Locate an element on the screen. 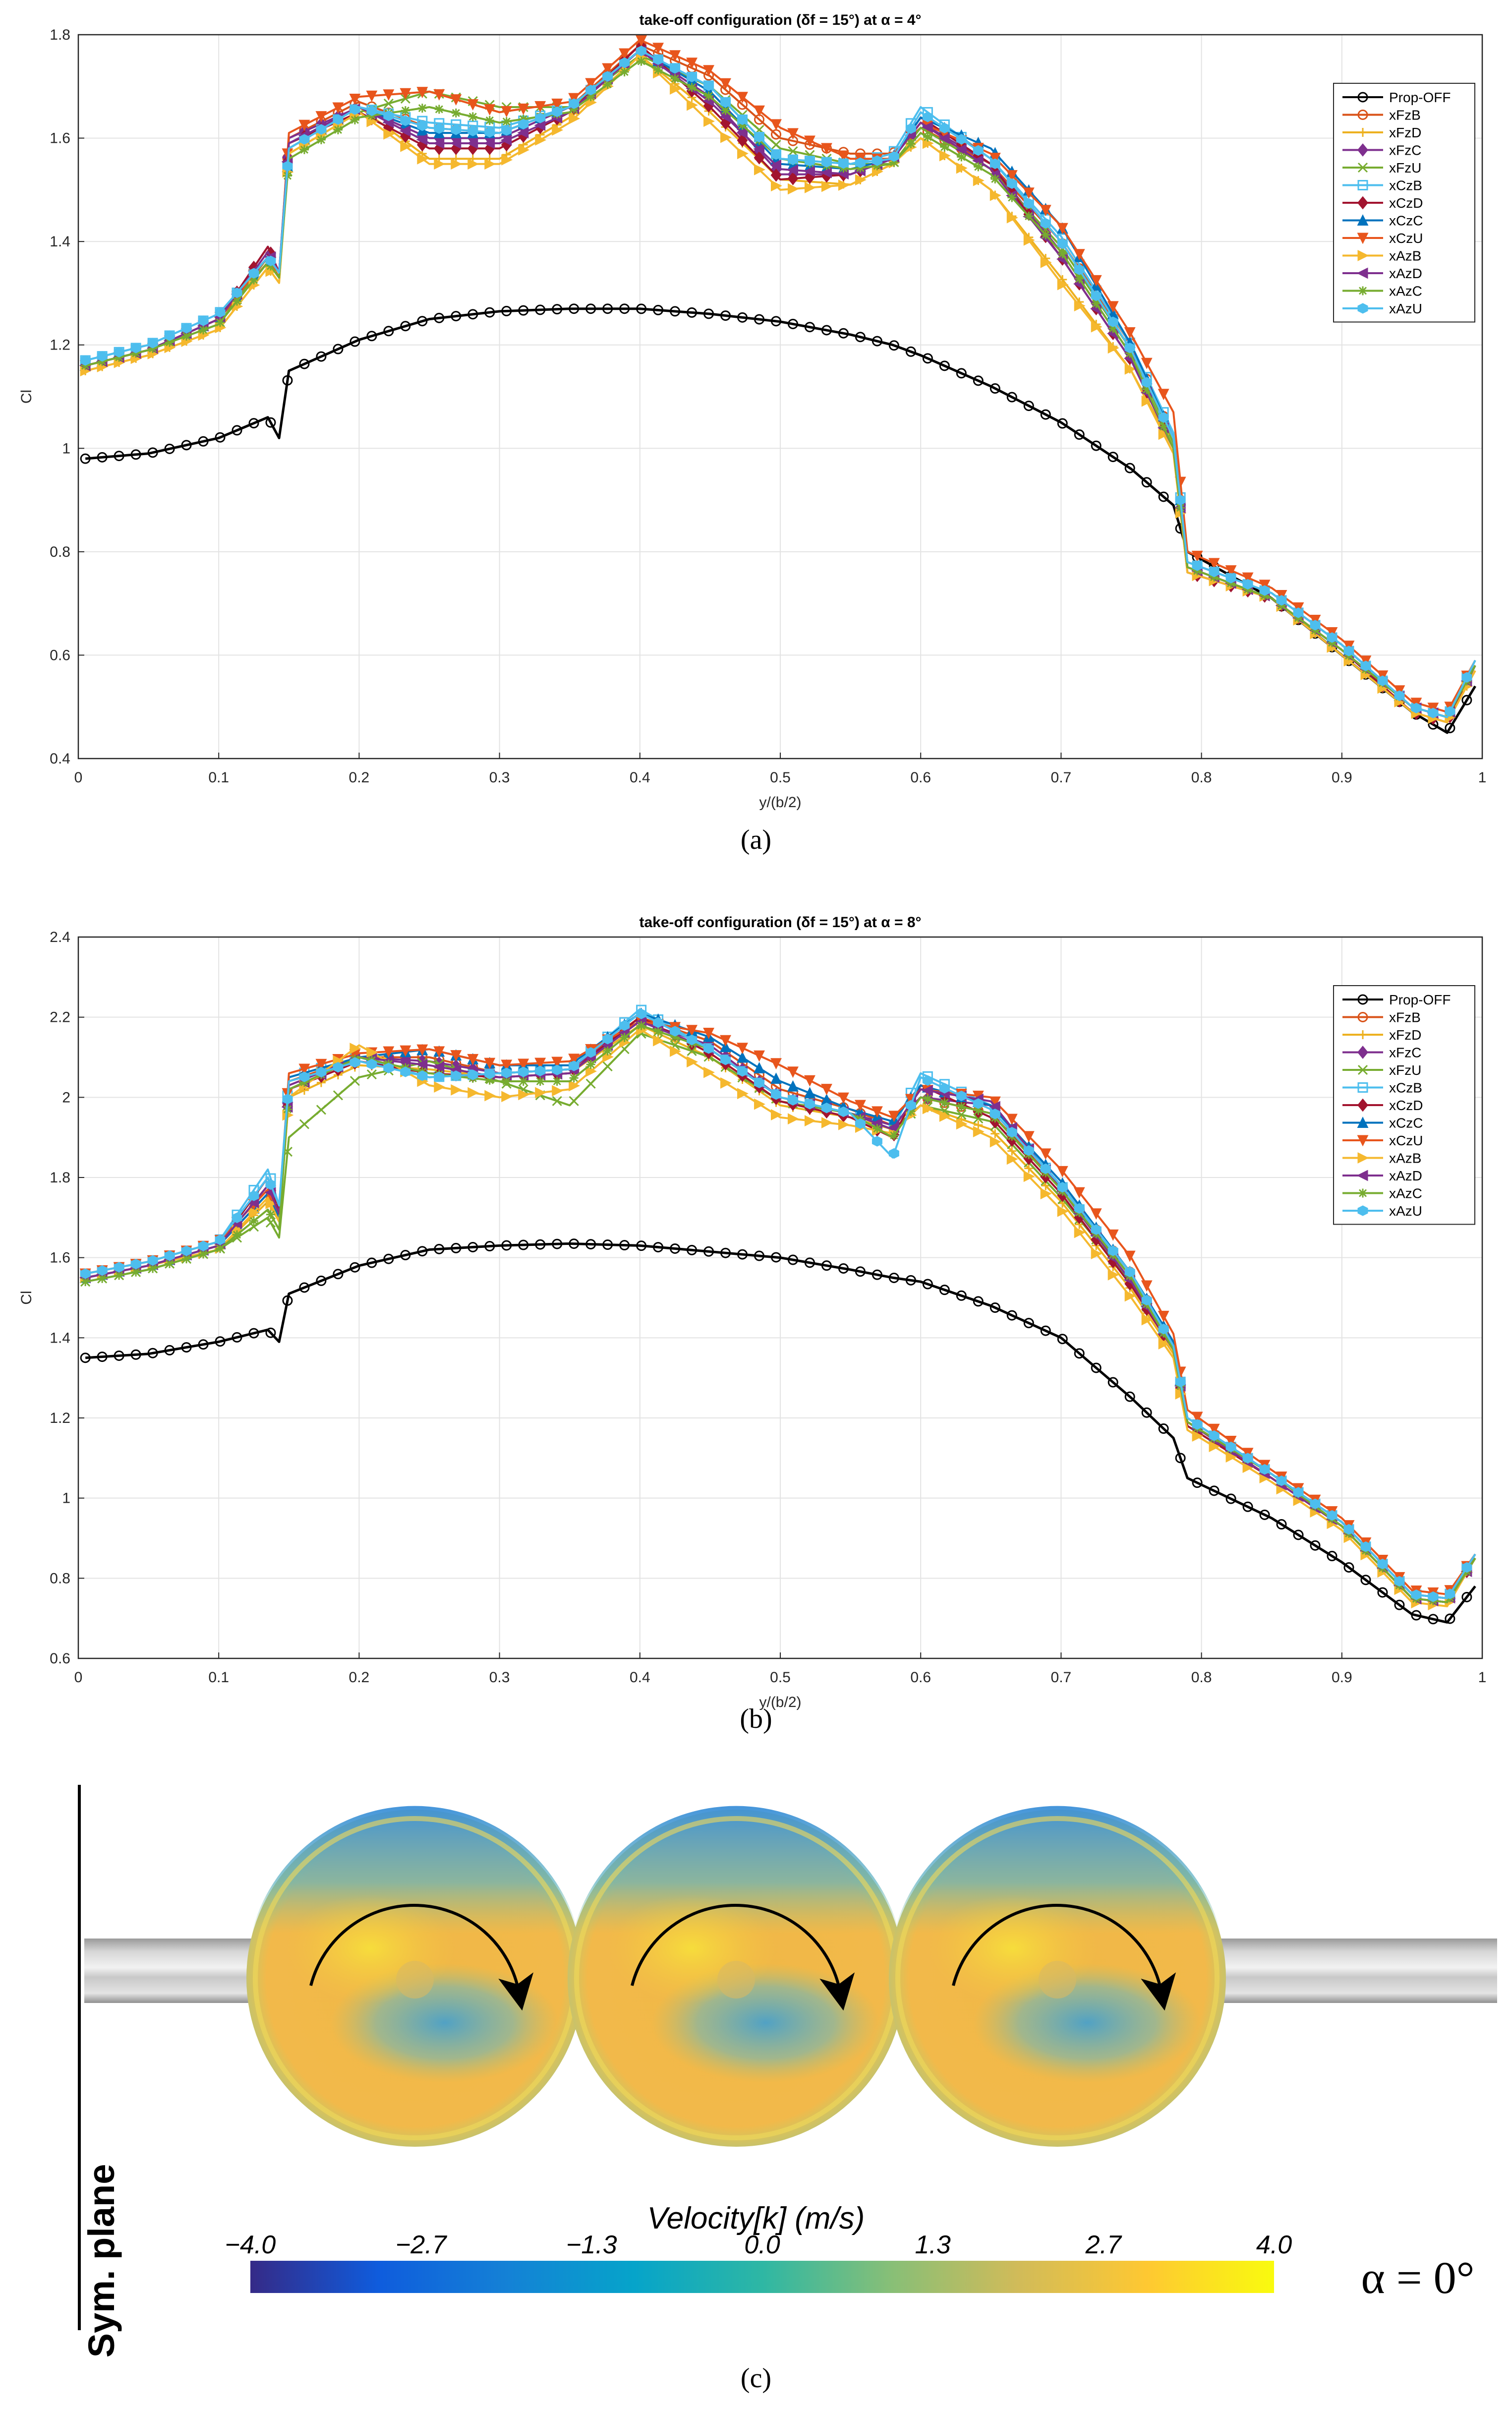 The width and height of the screenshot is (1512, 2411). legend-item: xFzU is located at coordinates (1381, 1070).